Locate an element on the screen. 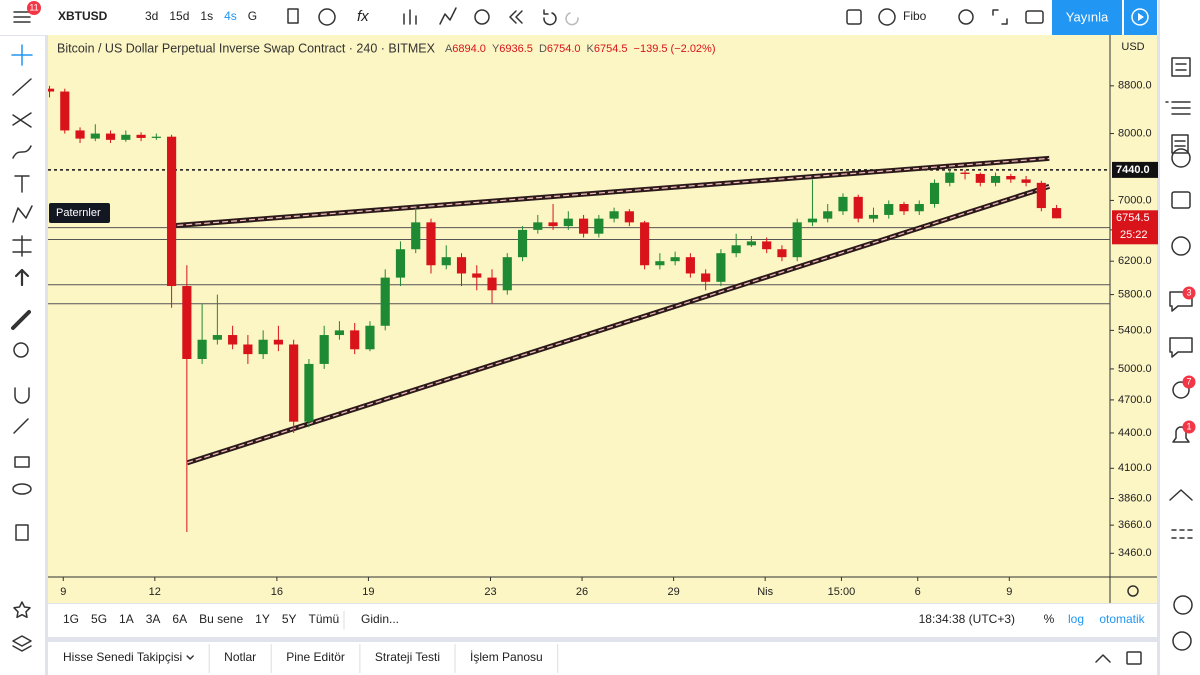  range-button: 6A is located at coordinates (179, 619).